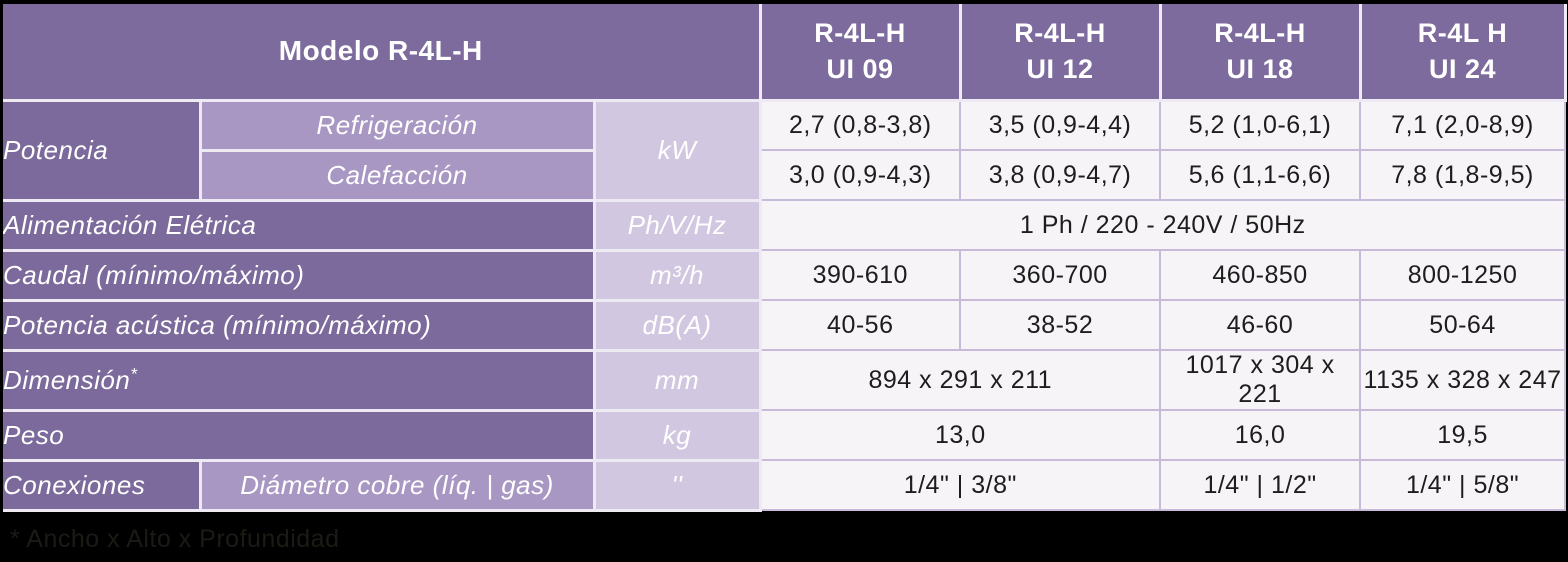 Image resolution: width=1568 pixels, height=562 pixels. What do you see at coordinates (1463, 435) in the screenshot?
I see `value-cell: 19,5` at bounding box center [1463, 435].